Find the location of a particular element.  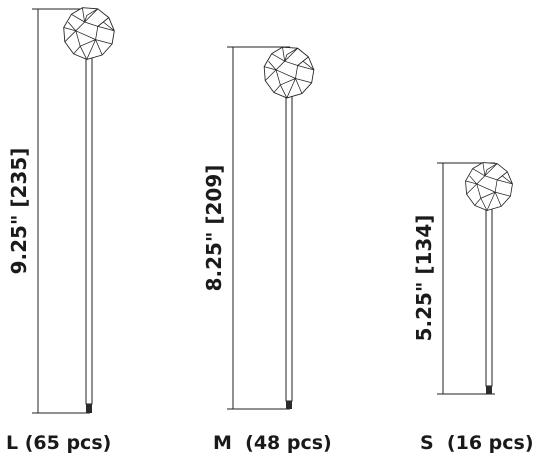

large-dimension-label: 9.25" [235] is located at coordinates (19, 211).